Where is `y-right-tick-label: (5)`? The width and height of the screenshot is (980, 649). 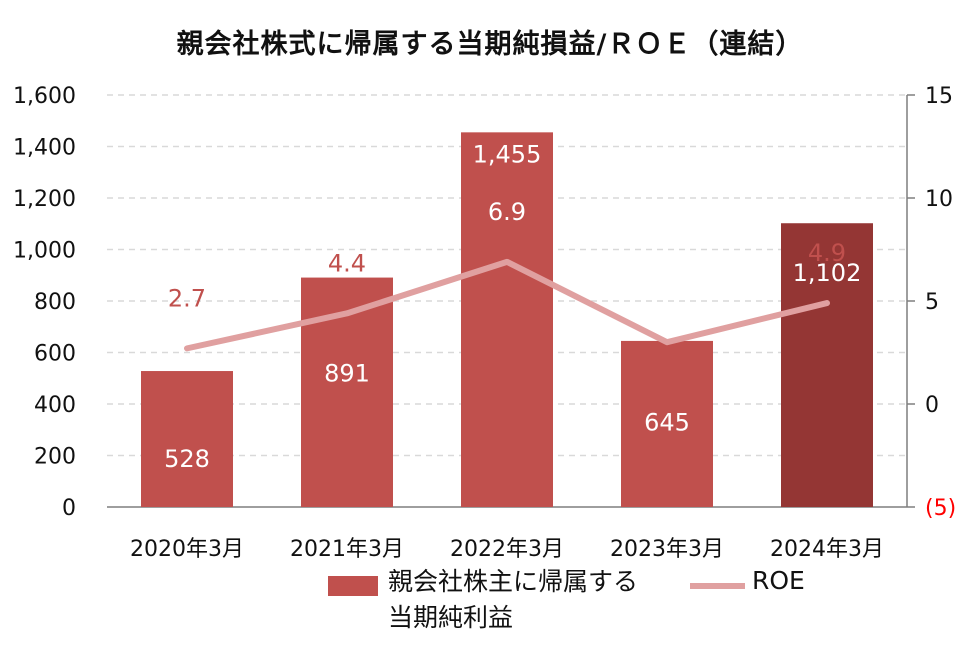 y-right-tick-label: (5) is located at coordinates (940, 508).